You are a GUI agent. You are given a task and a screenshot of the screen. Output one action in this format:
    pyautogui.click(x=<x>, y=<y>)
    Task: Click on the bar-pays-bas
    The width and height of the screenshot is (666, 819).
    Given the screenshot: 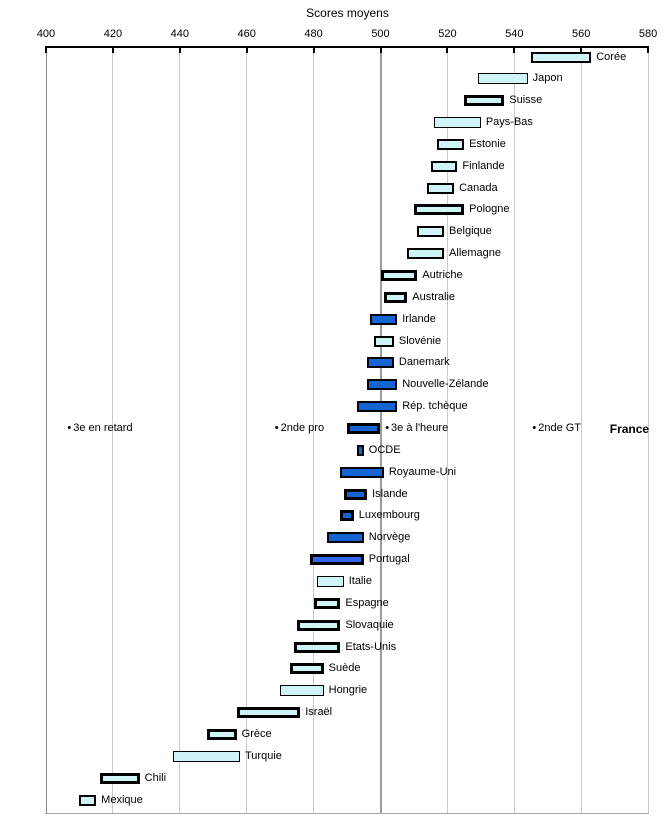 What is the action you would take?
    pyautogui.click(x=457, y=123)
    